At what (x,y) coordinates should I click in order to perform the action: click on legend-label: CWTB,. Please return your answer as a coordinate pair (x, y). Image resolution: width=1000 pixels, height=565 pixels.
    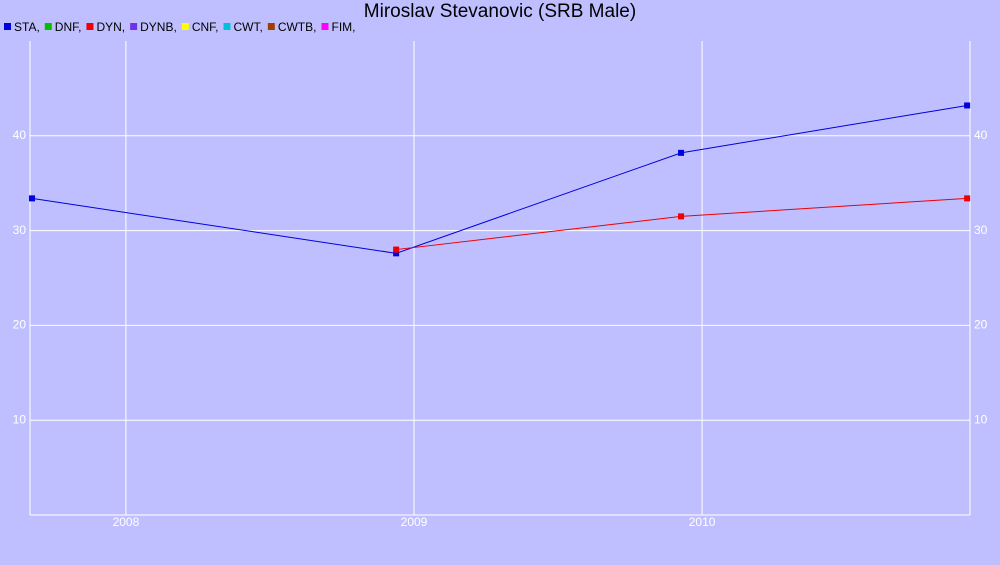
    Looking at the image, I should click on (297, 27).